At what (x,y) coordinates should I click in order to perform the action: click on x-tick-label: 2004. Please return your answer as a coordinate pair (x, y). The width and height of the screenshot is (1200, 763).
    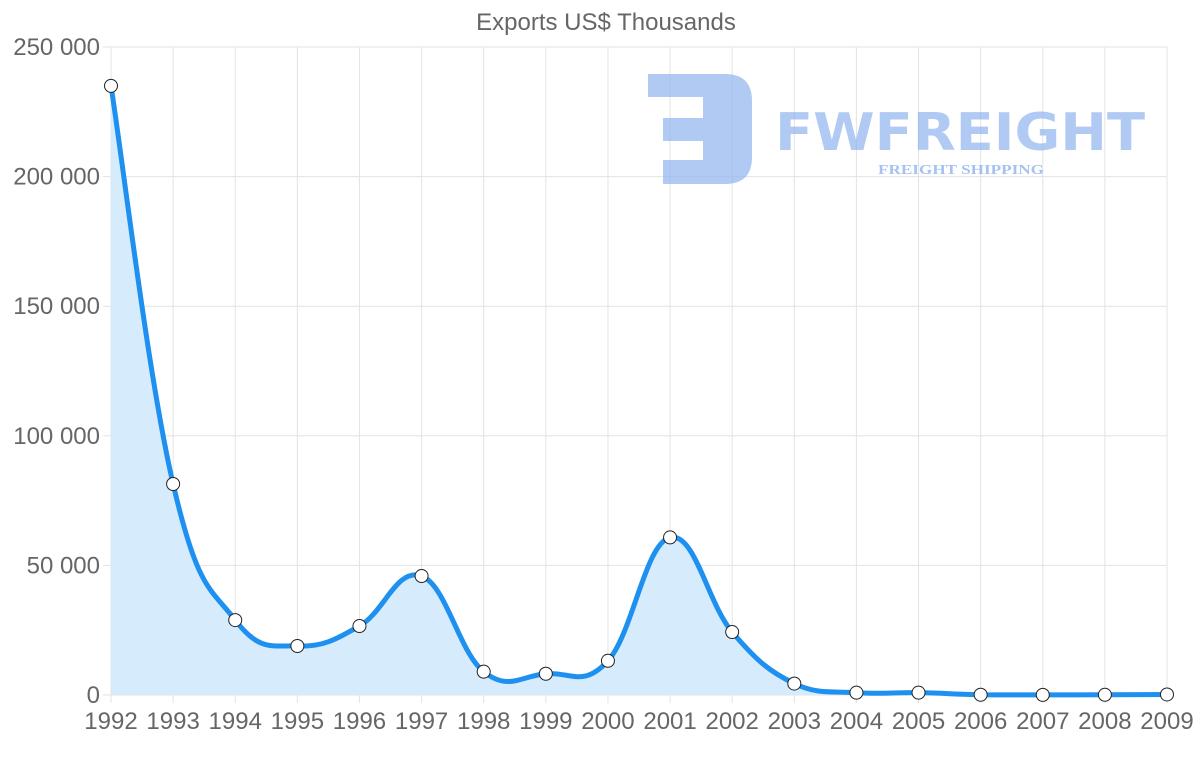
    Looking at the image, I should click on (856, 721).